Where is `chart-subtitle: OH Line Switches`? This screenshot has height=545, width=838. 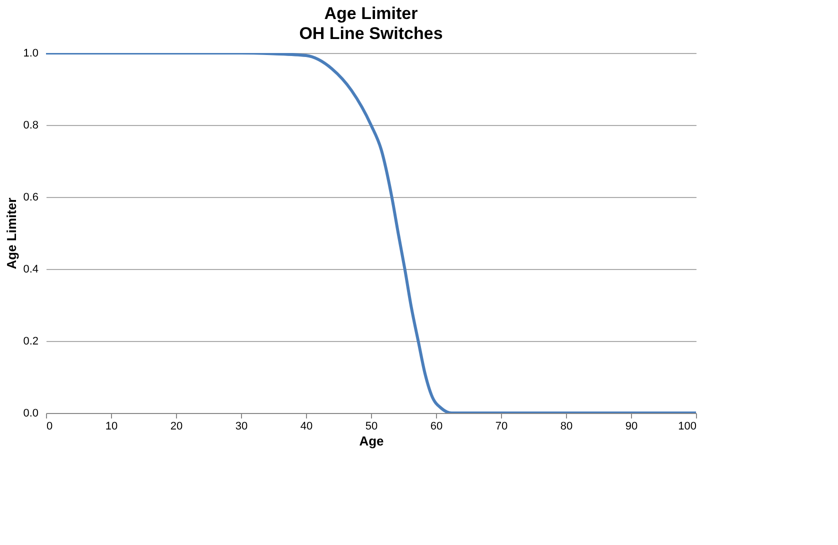 chart-subtitle: OH Line Switches is located at coordinates (371, 33).